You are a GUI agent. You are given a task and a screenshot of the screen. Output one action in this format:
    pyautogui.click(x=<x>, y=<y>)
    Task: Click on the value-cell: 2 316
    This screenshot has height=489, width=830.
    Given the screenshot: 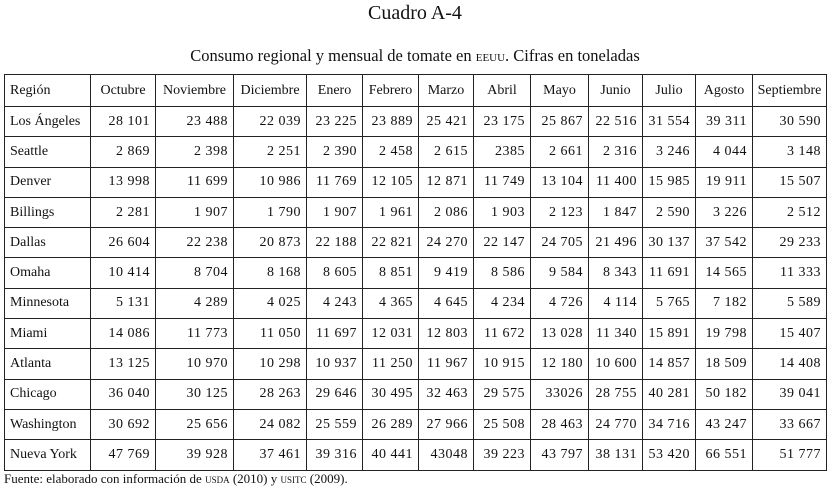 What is the action you would take?
    pyautogui.click(x=615, y=152)
    